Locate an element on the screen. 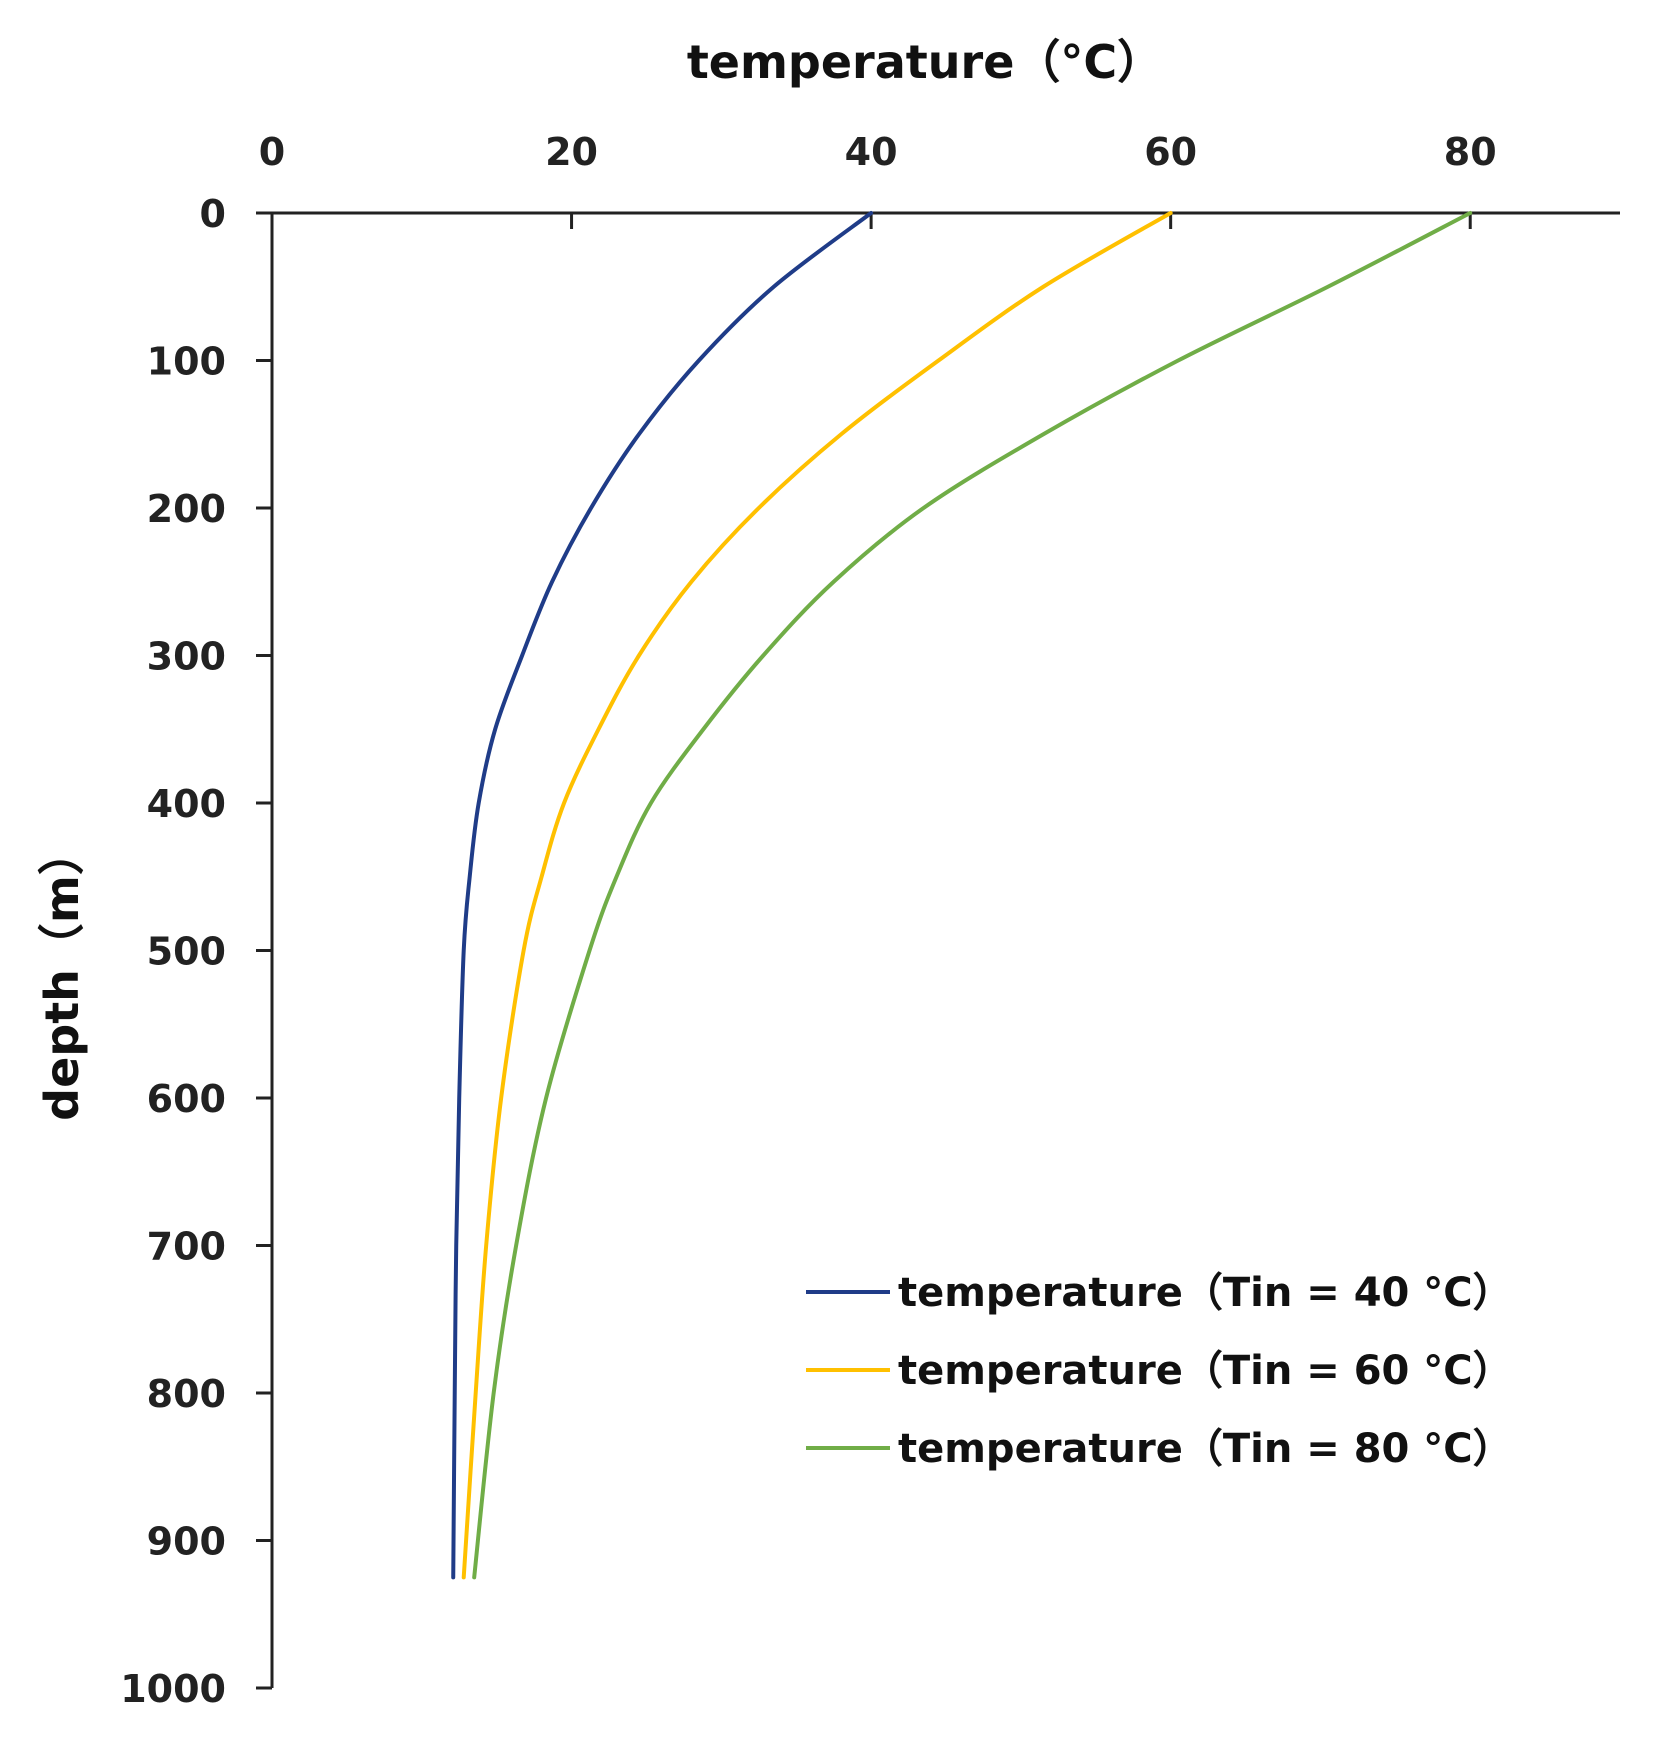 This screenshot has height=1742, width=1654. y-axis-ticks: 0 100 200 300 400 500 600 700 800 900 1000 is located at coordinates (196, 951).